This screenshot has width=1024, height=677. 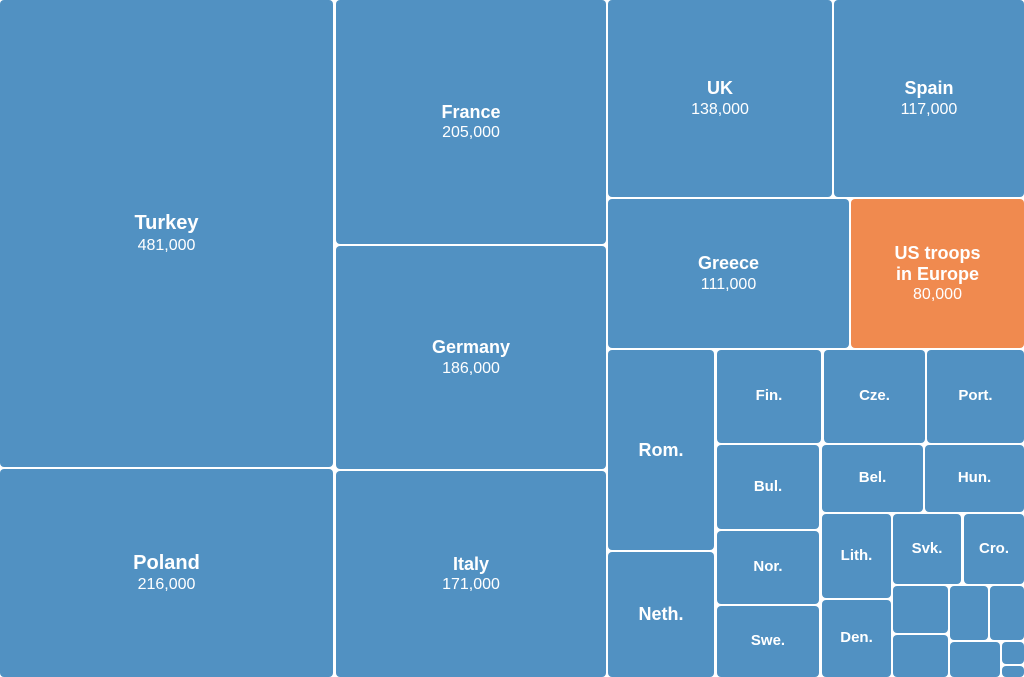 I want to click on tile-label: Greece, so click(x=728, y=263).